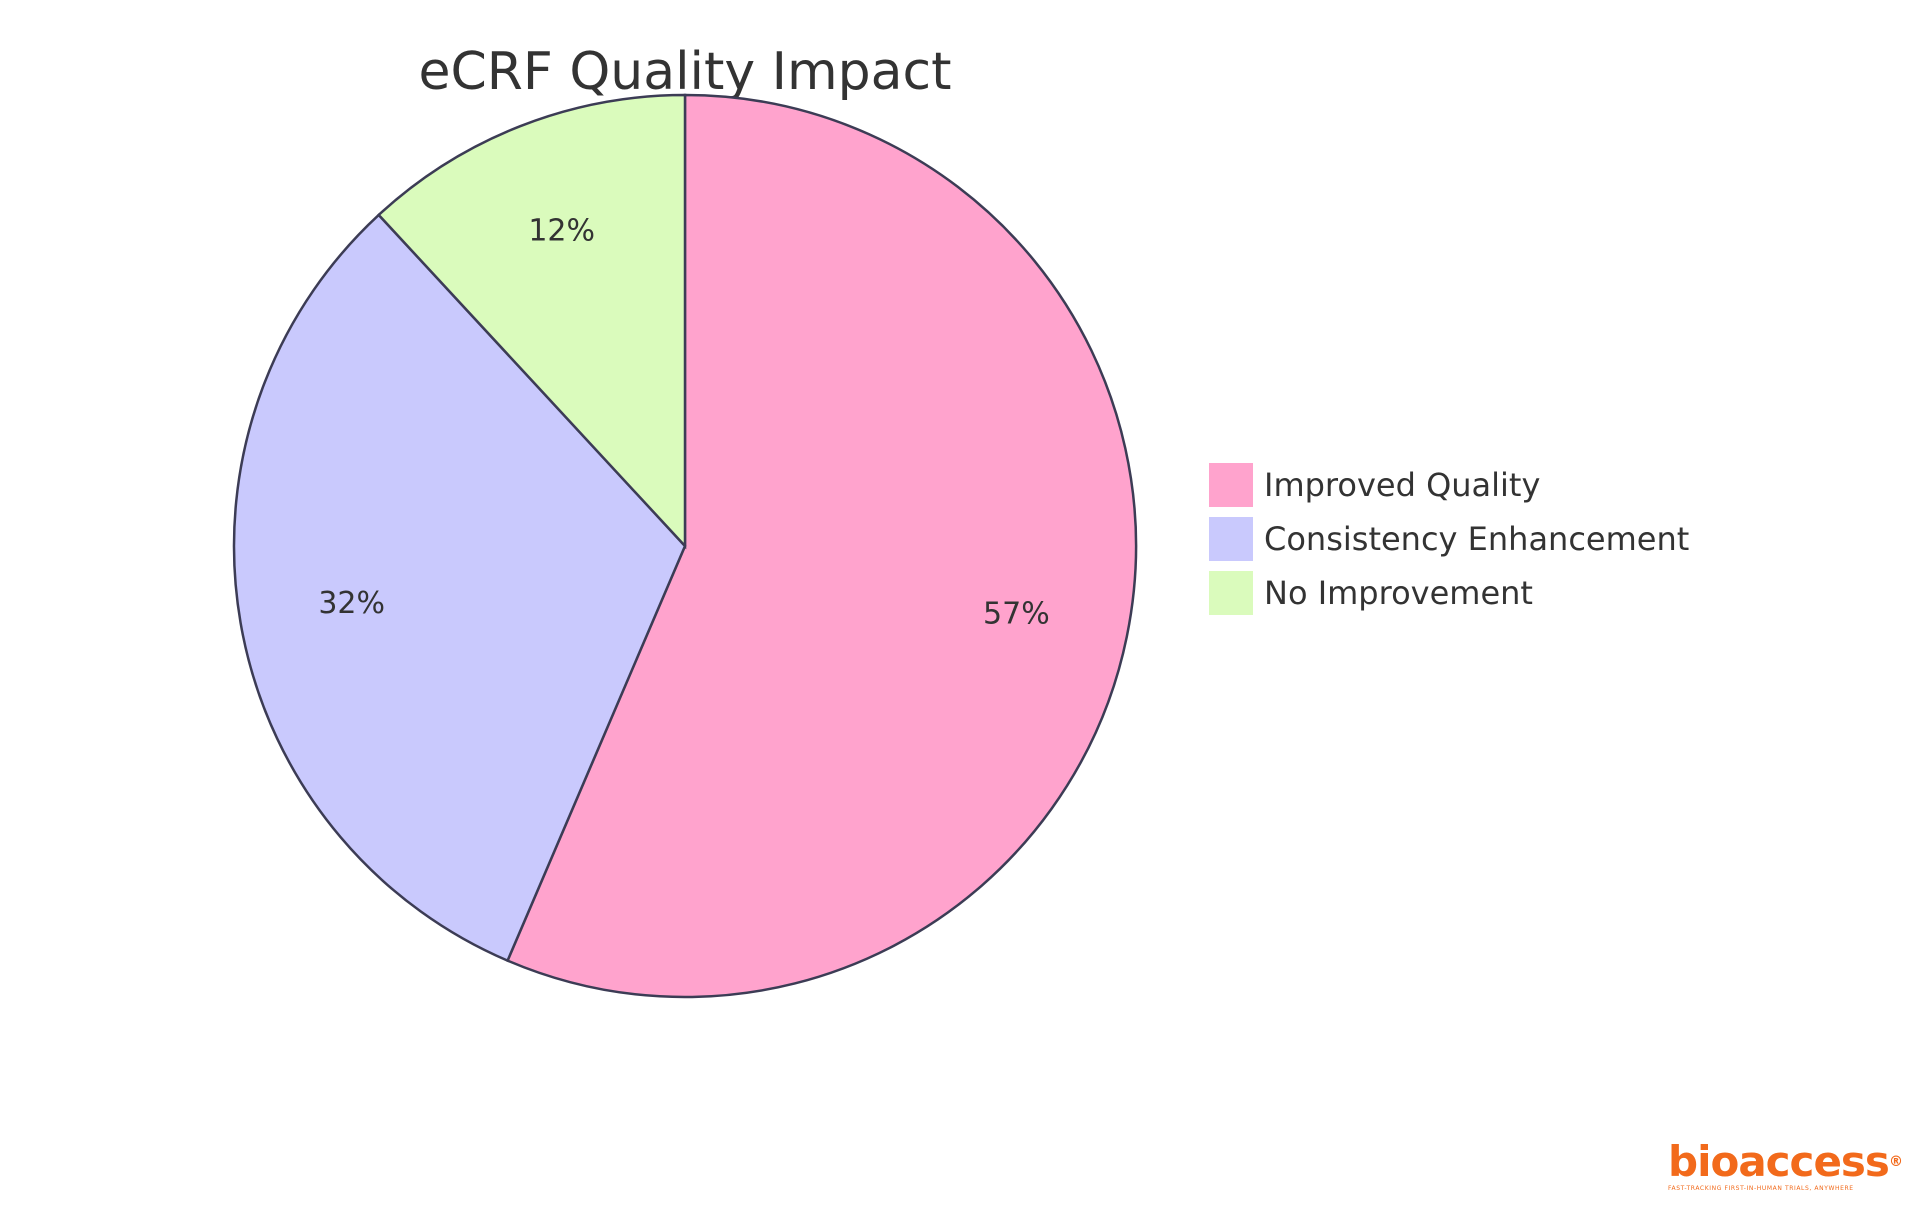  I want to click on legend-item-improved-quality: Improved Quality, so click(1448, 485).